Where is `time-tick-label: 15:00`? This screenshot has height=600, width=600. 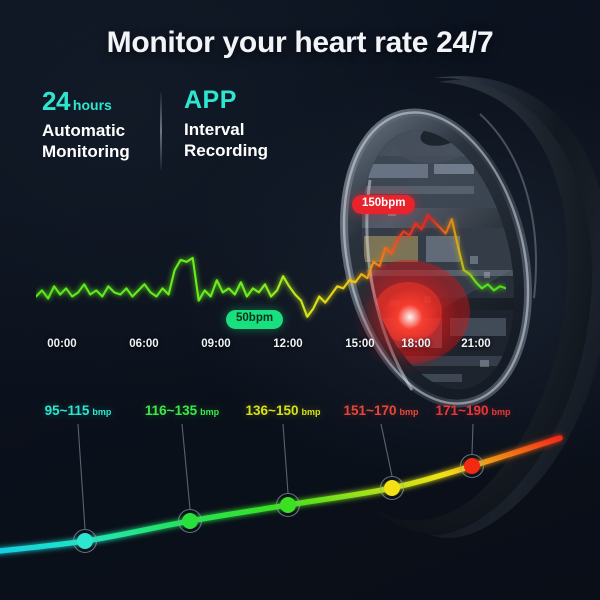 time-tick-label: 15:00 is located at coordinates (360, 344).